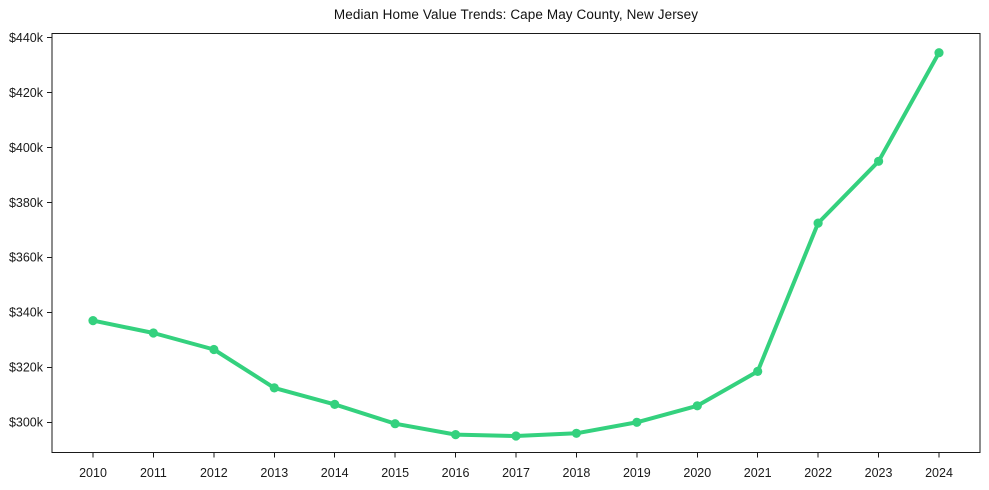  What do you see at coordinates (153, 333) in the screenshot?
I see `data-point-2011` at bounding box center [153, 333].